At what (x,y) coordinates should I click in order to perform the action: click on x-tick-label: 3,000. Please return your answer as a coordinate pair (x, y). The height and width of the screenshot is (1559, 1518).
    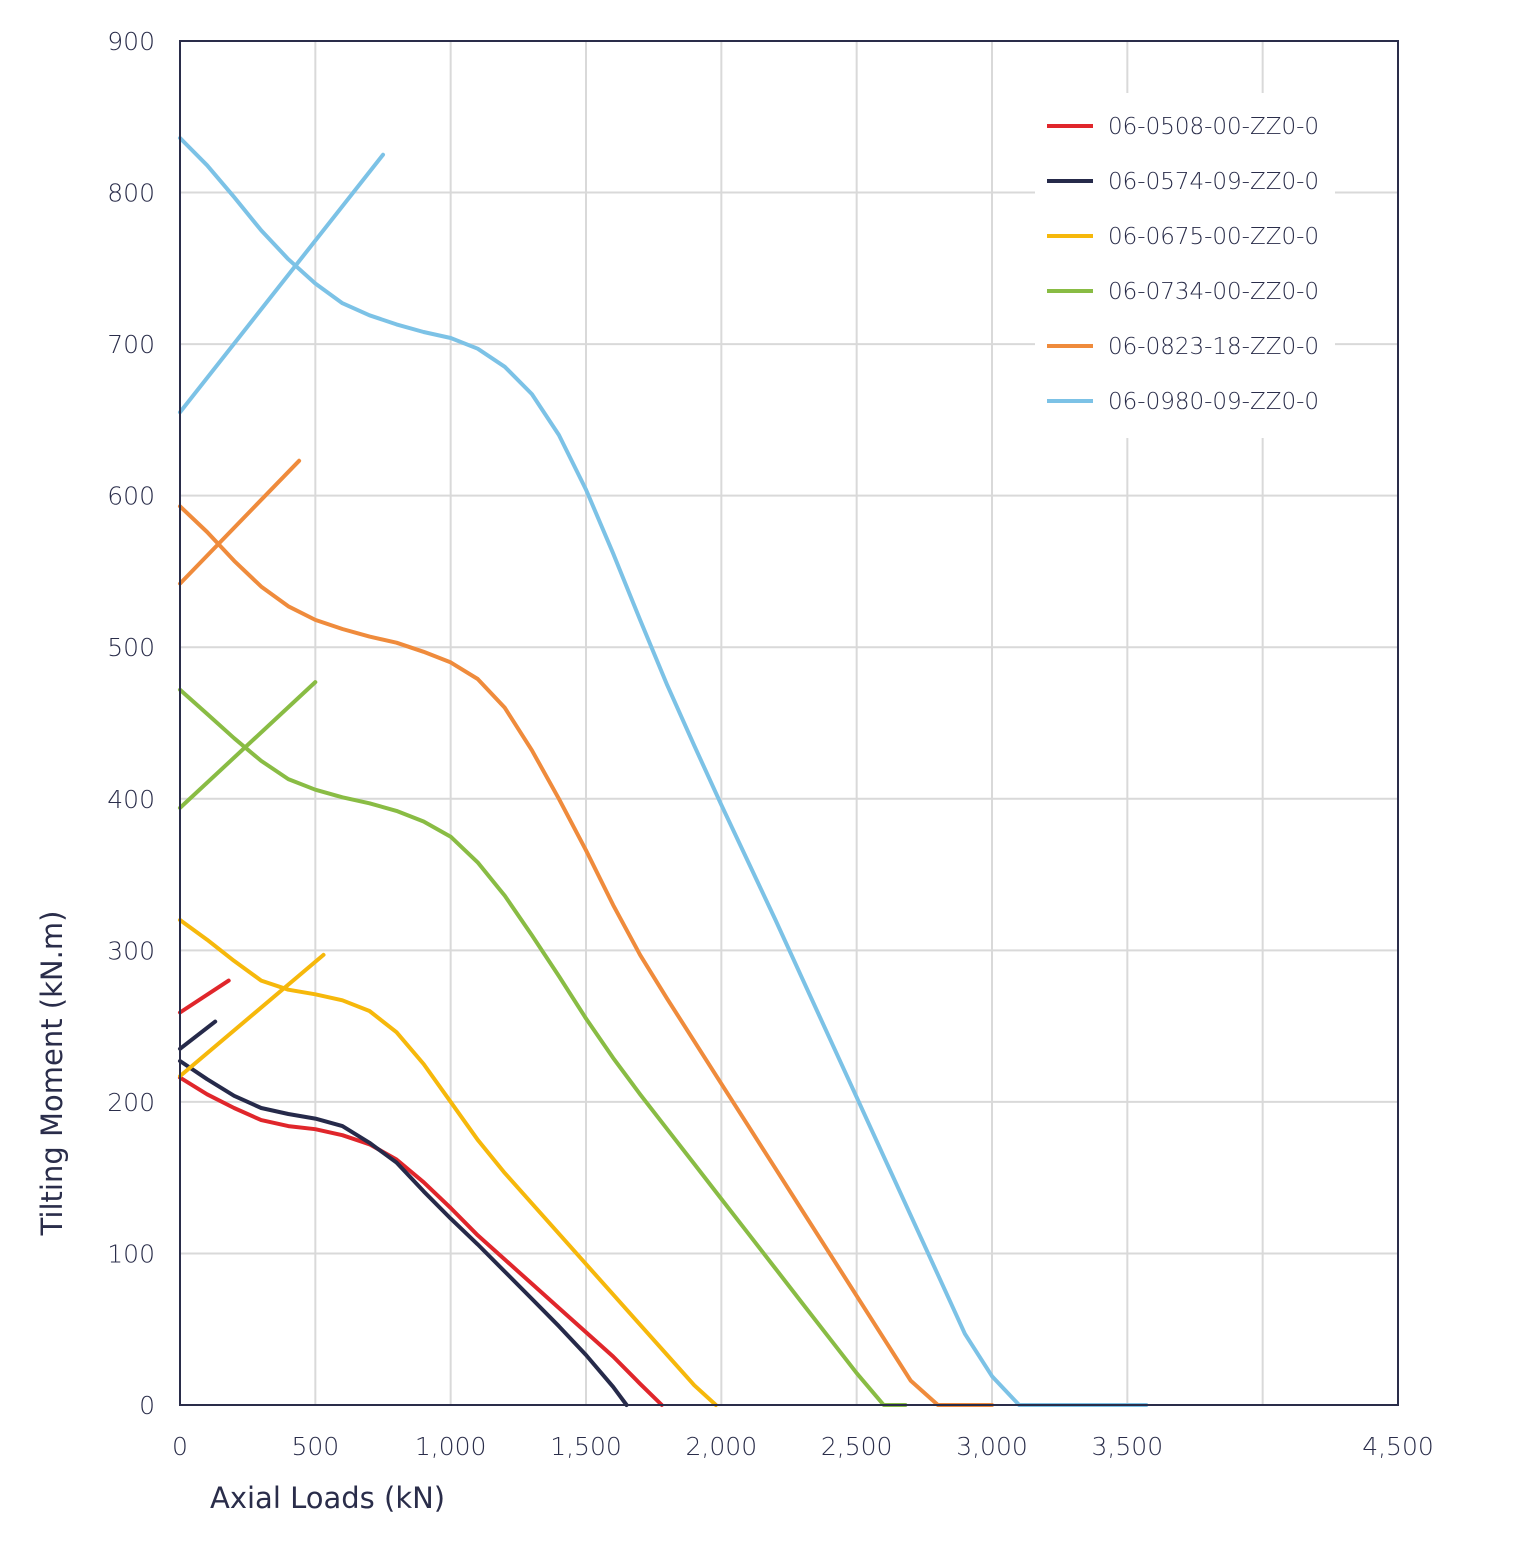
    Looking at the image, I should click on (992, 1446).